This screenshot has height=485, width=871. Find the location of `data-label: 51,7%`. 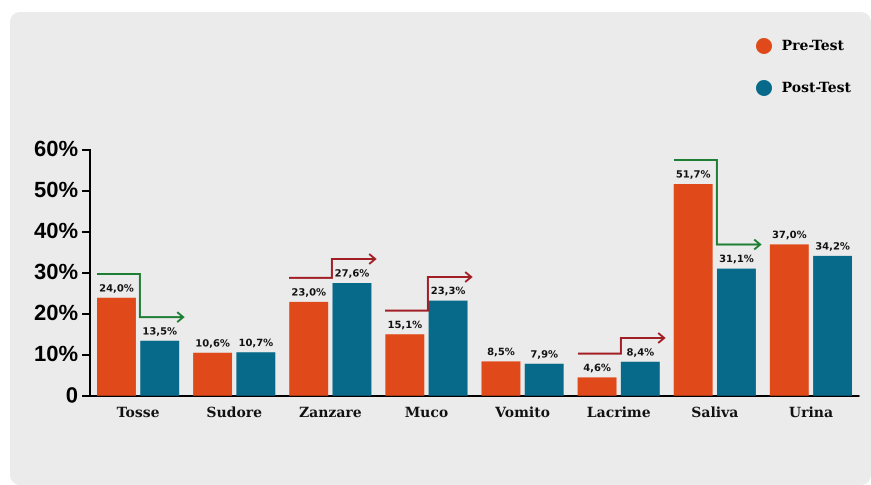

data-label: 51,7% is located at coordinates (693, 175).